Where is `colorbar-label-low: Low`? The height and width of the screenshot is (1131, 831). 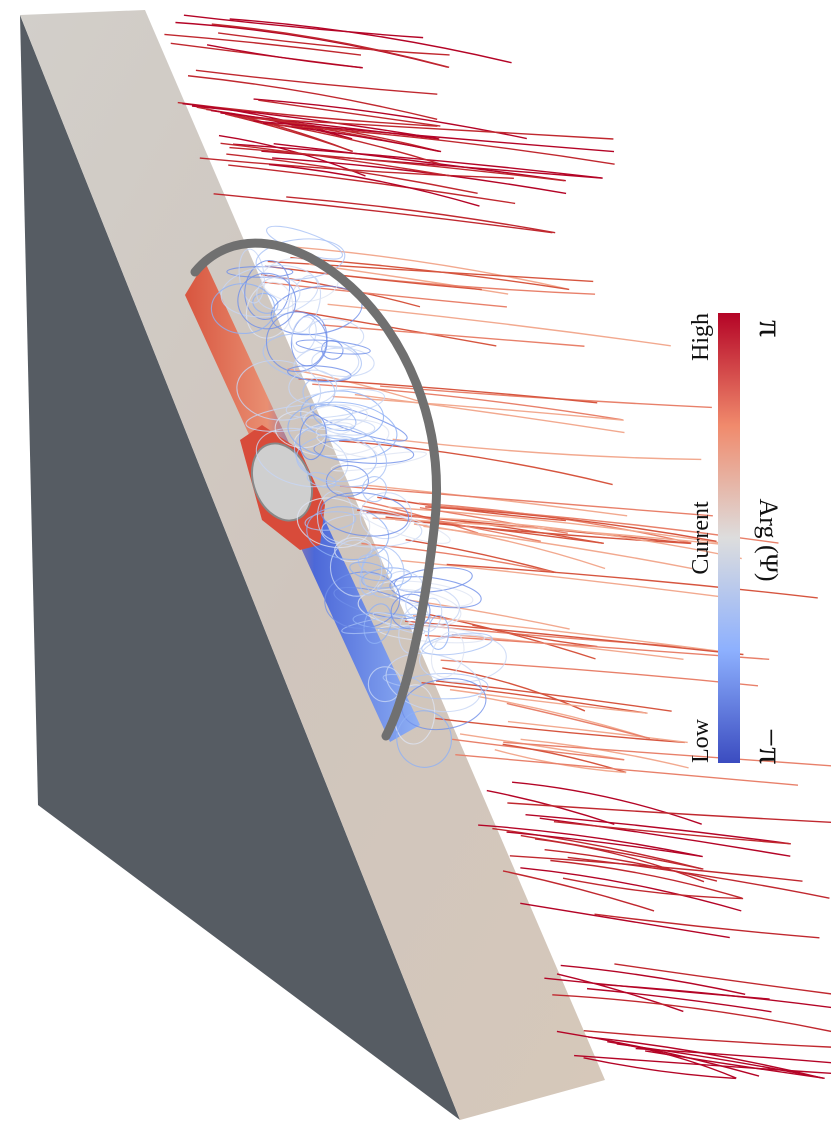
colorbar-label-low: Low is located at coordinates (701, 740).